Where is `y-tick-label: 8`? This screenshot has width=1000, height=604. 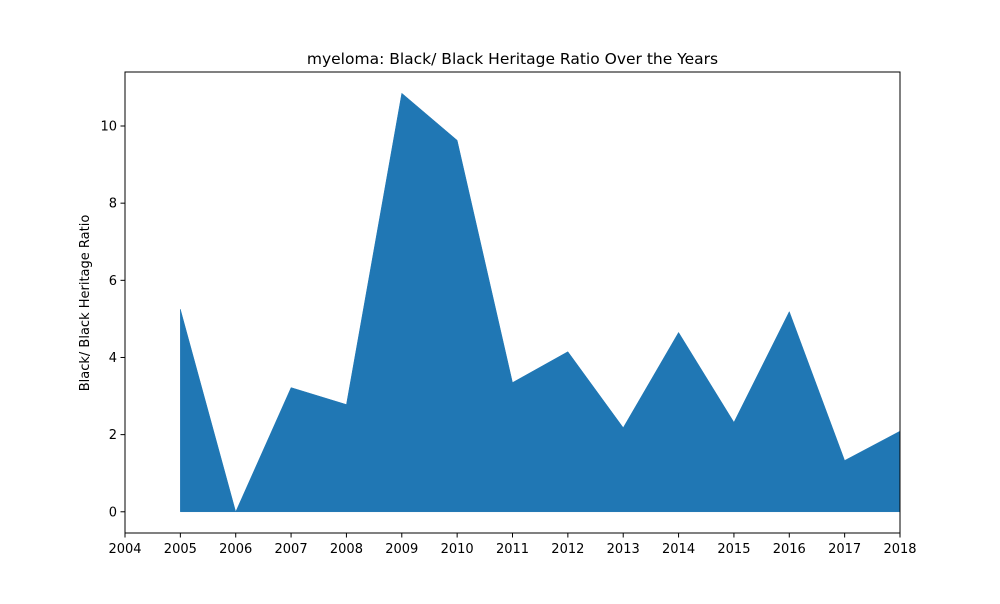 y-tick-label: 8 is located at coordinates (113, 204).